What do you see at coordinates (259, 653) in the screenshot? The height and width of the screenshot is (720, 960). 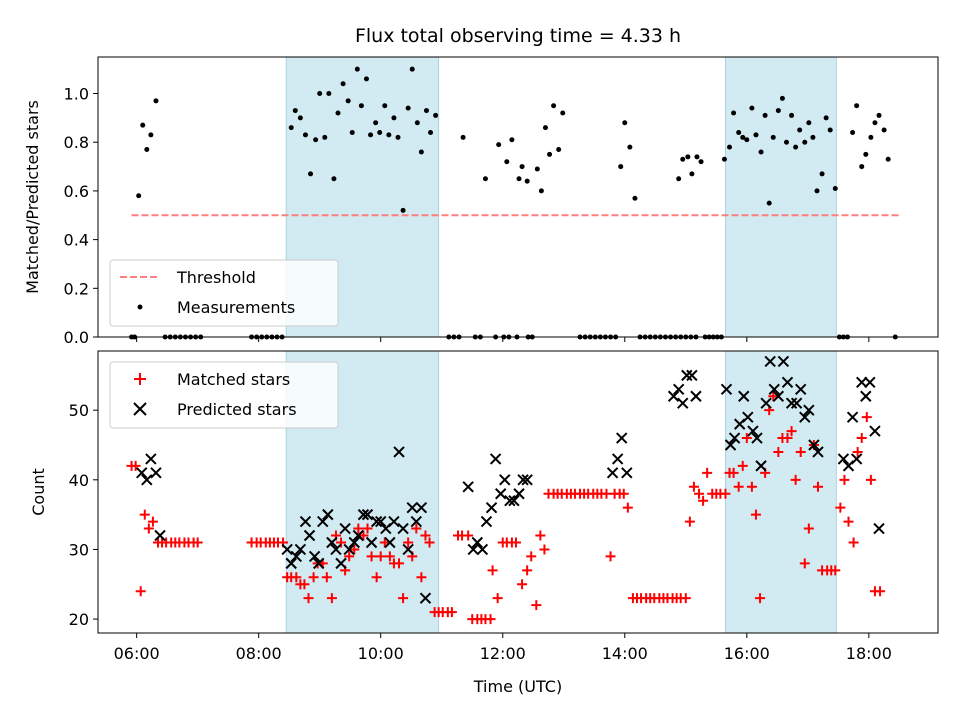 I see `x-tick-label-1: 08:00` at bounding box center [259, 653].